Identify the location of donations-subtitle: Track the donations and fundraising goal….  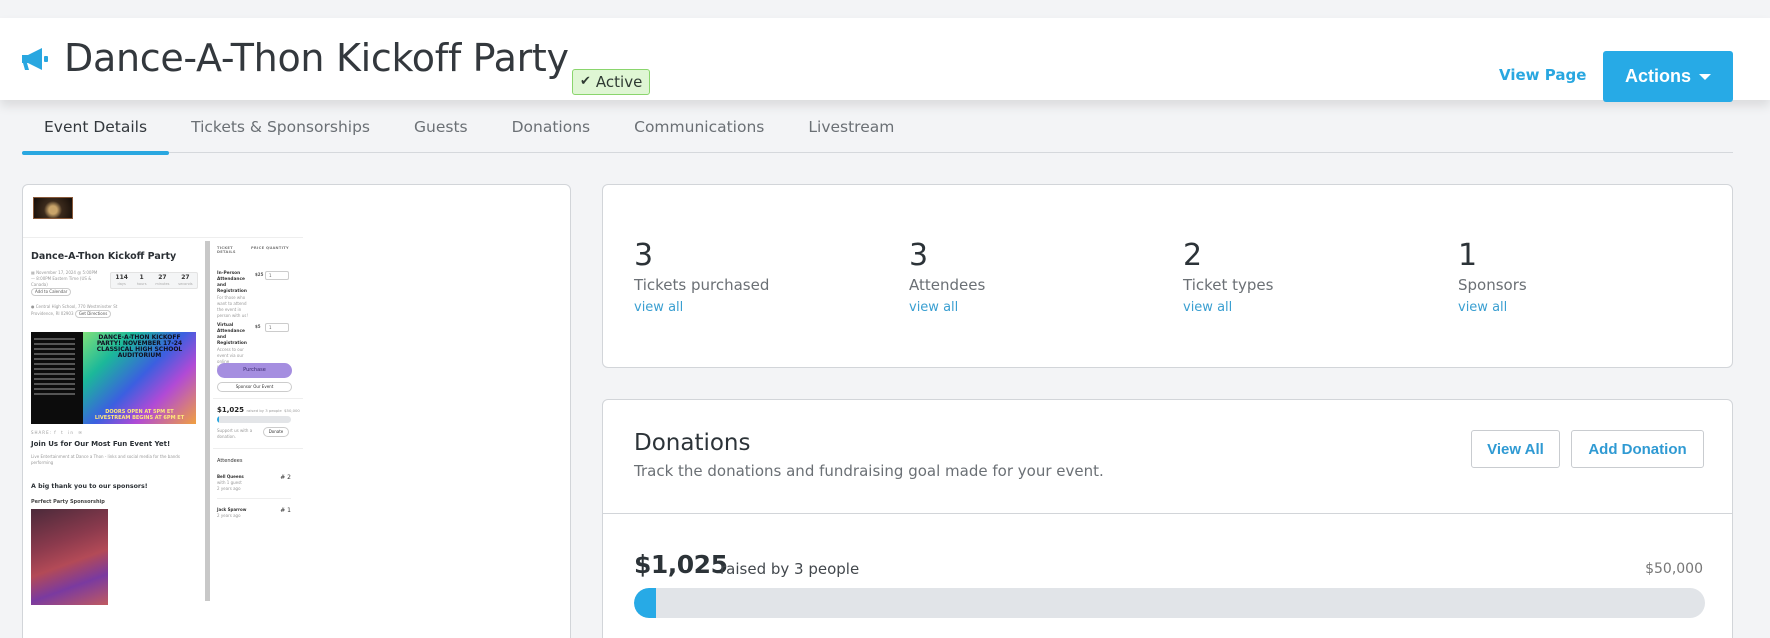
(869, 471).